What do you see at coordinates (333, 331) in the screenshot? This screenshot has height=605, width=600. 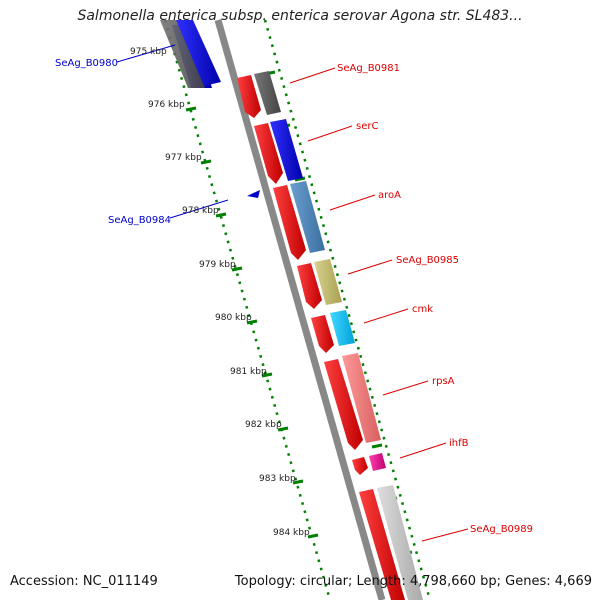 I see `gene-cmk-block` at bounding box center [333, 331].